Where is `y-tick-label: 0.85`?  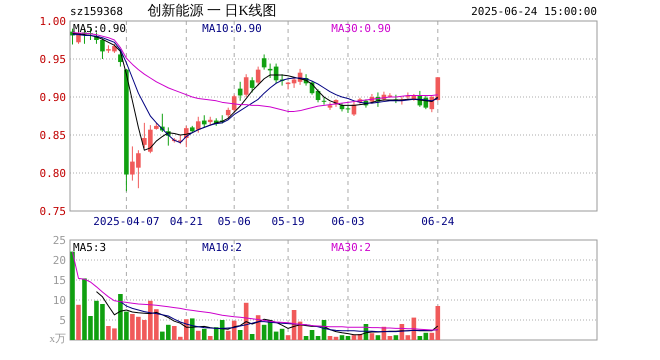
y-tick-label: 0.85 is located at coordinates (53, 135).